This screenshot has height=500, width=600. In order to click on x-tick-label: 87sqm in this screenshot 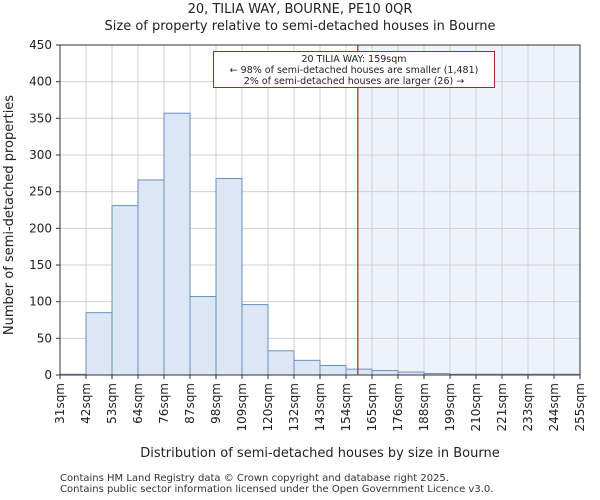, I will do `click(190, 403)`.